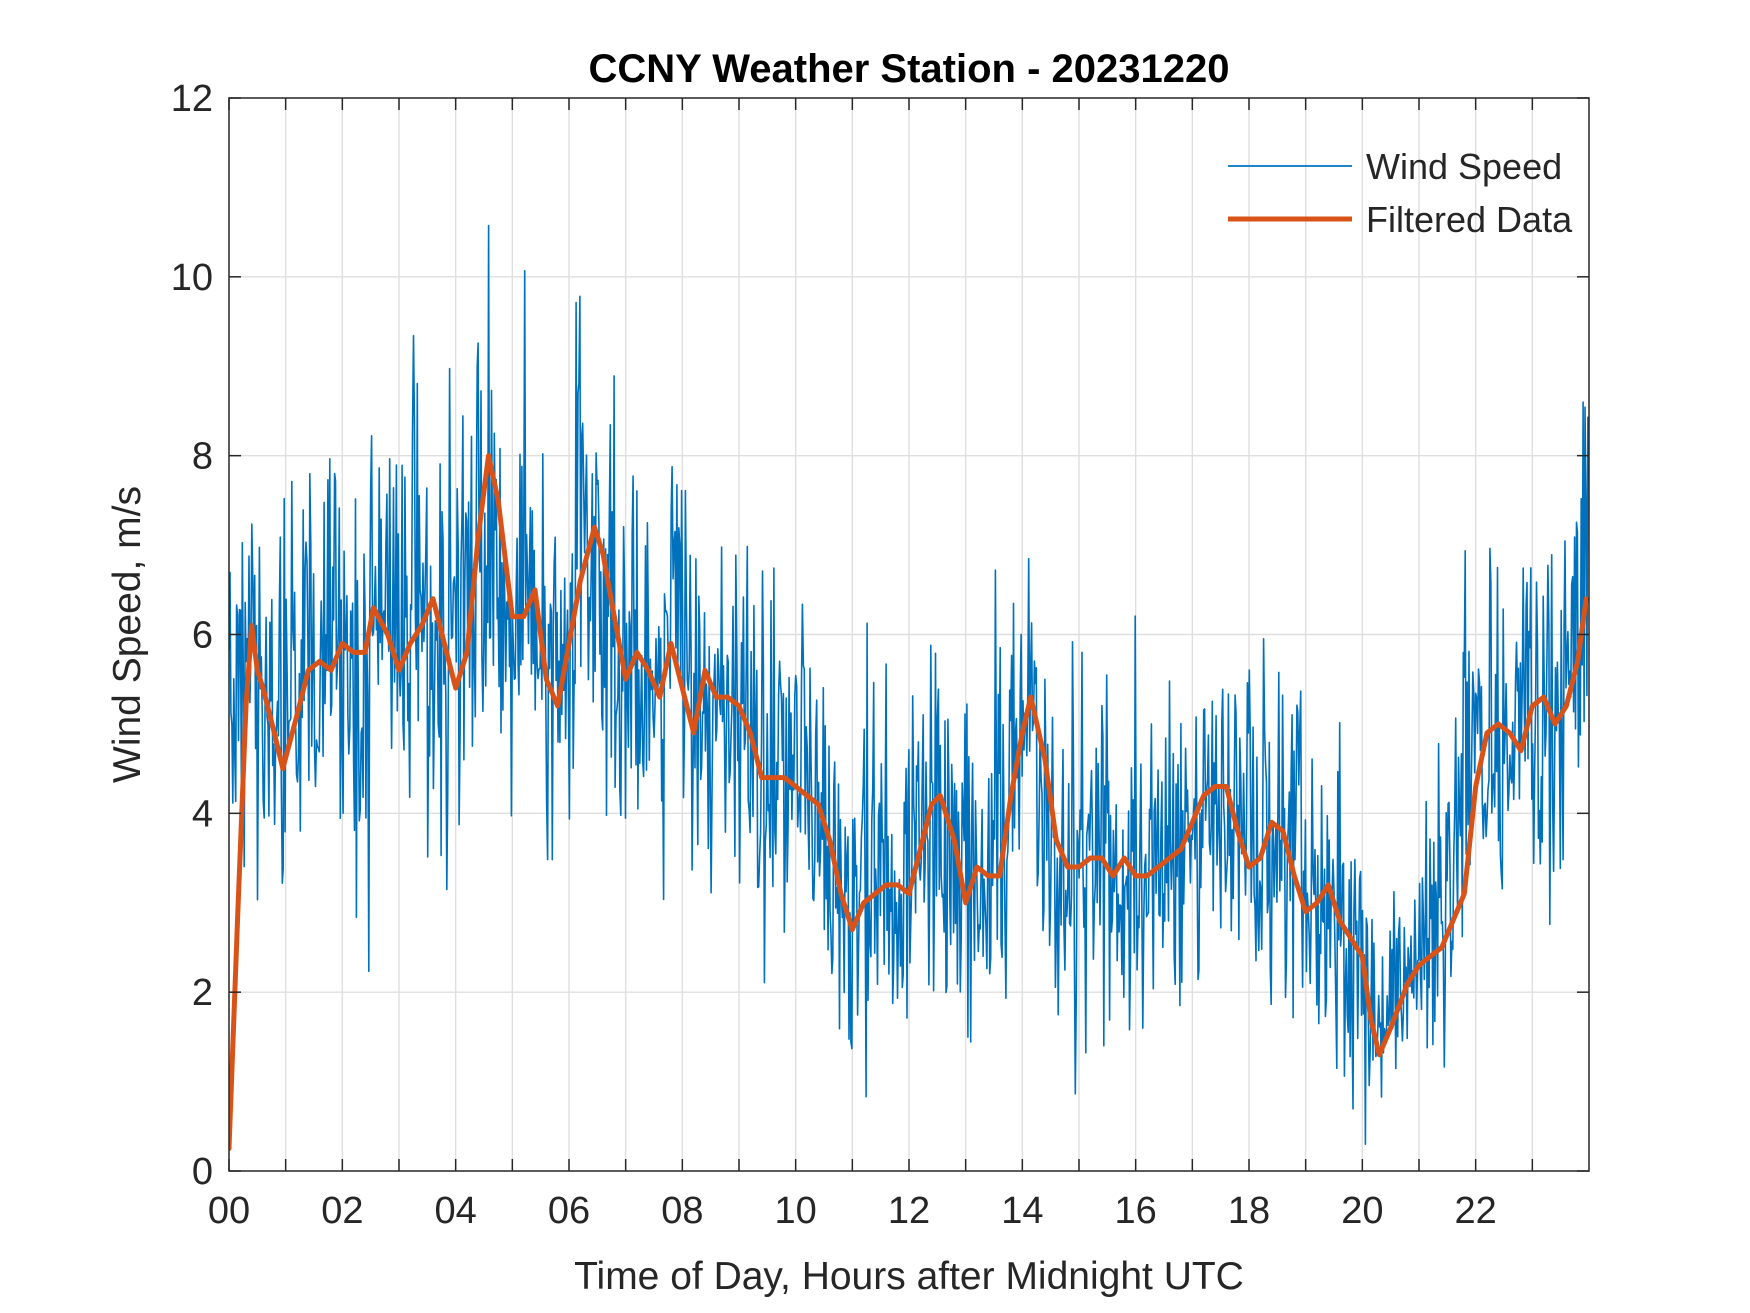 This screenshot has height=1313, width=1750. I want to click on y-tick-label: 6, so click(202, 636).